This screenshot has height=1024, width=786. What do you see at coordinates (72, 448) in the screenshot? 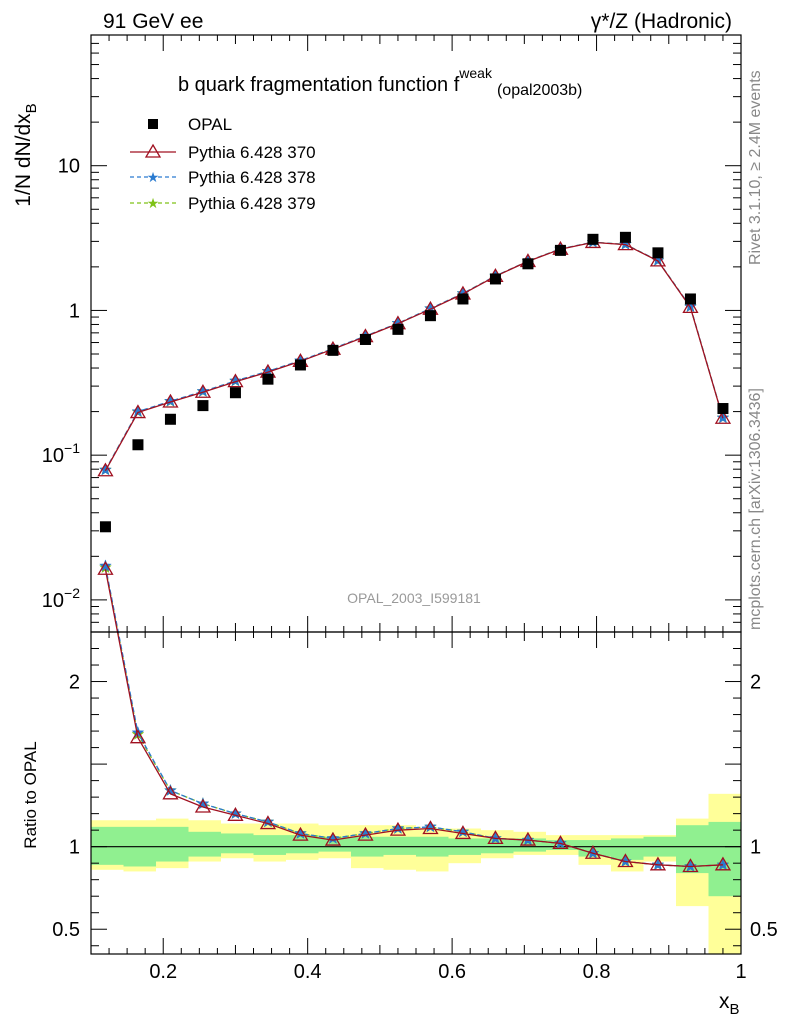
I see `y-tick-label-exponent: −1` at bounding box center [72, 448].